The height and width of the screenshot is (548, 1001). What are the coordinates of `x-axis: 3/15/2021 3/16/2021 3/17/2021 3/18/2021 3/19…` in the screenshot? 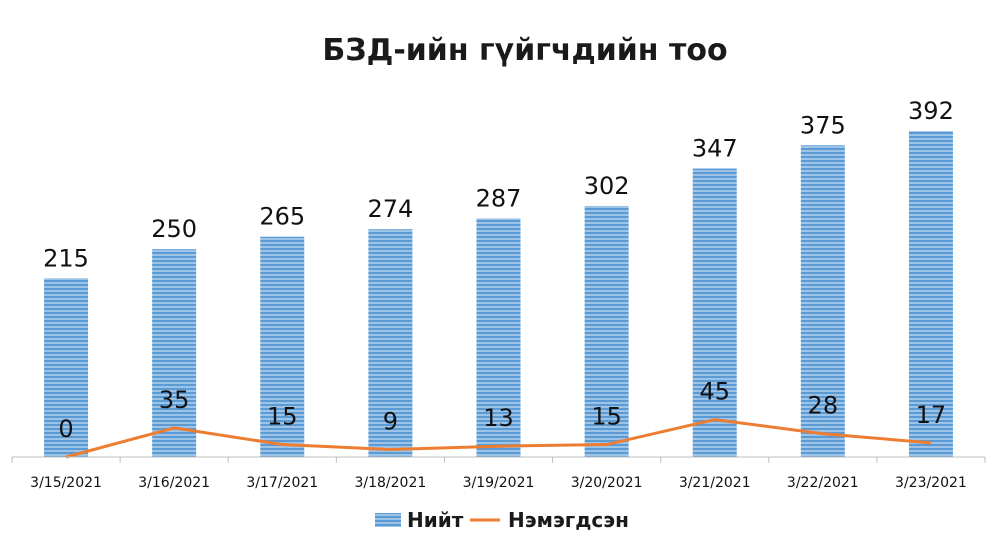 It's located at (498, 473).